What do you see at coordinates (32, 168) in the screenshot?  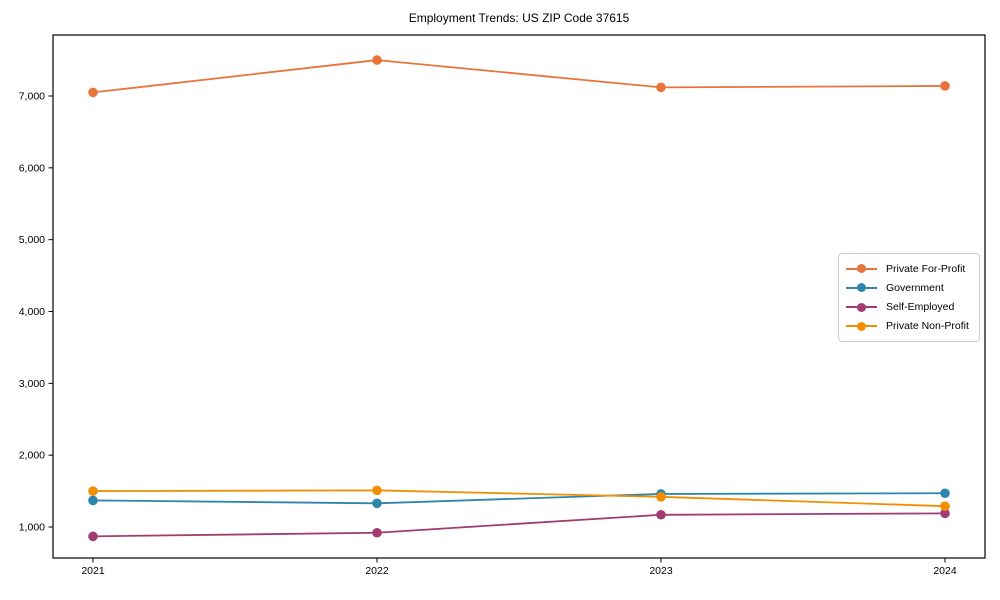 I see `y-tick-label: 6,000` at bounding box center [32, 168].